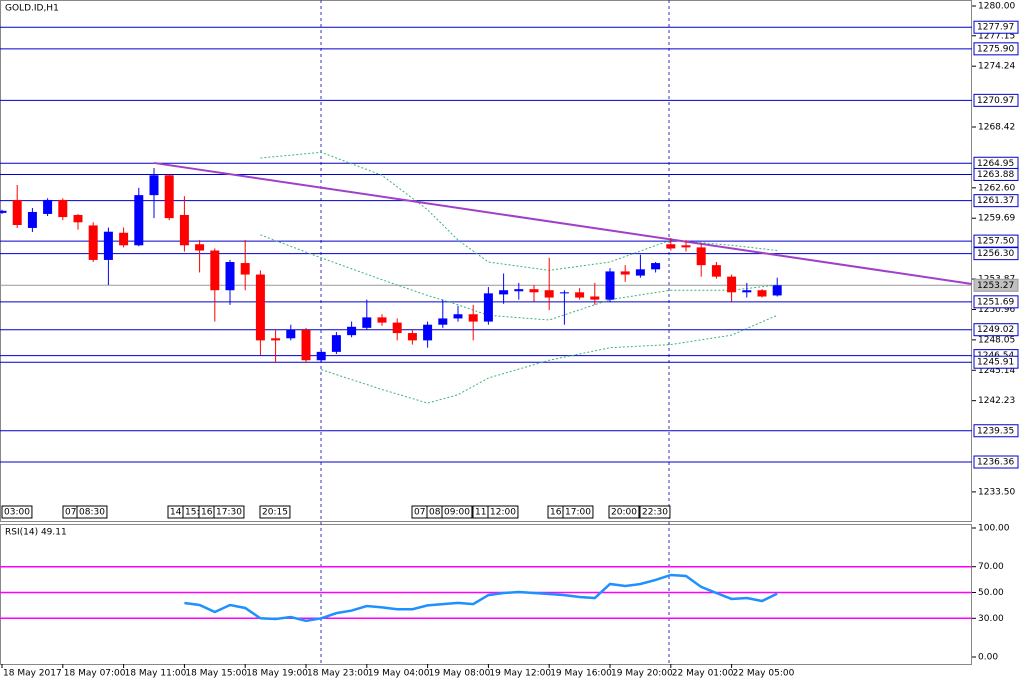 This screenshot has height=683, width=1024. Describe the element at coordinates (17, 513) in the screenshot. I see `time-marker: 03:00` at that location.